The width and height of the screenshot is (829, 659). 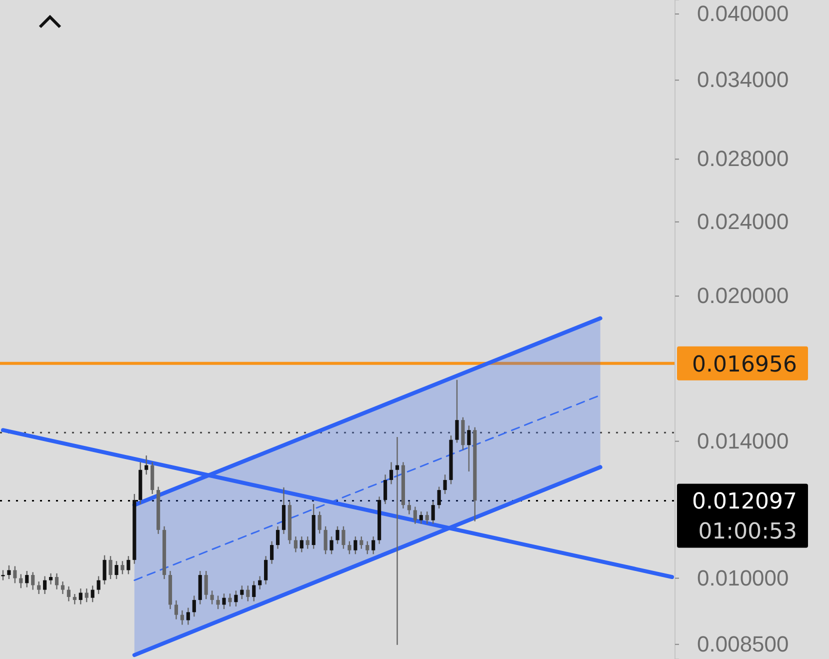 I want to click on y-tick-label: 0.020000, so click(x=743, y=295).